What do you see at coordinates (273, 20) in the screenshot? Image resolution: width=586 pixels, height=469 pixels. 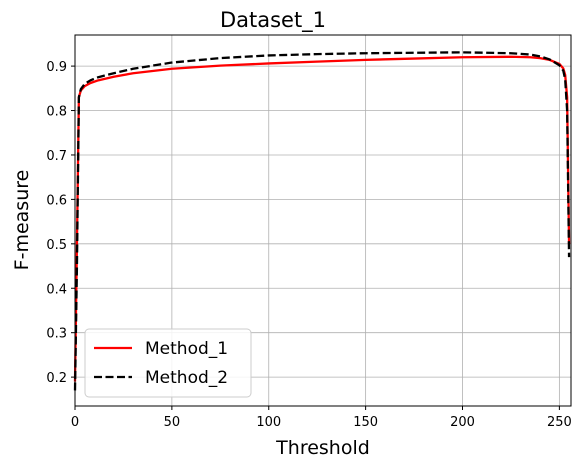 I see `chart-title: Dataset_1` at bounding box center [273, 20].